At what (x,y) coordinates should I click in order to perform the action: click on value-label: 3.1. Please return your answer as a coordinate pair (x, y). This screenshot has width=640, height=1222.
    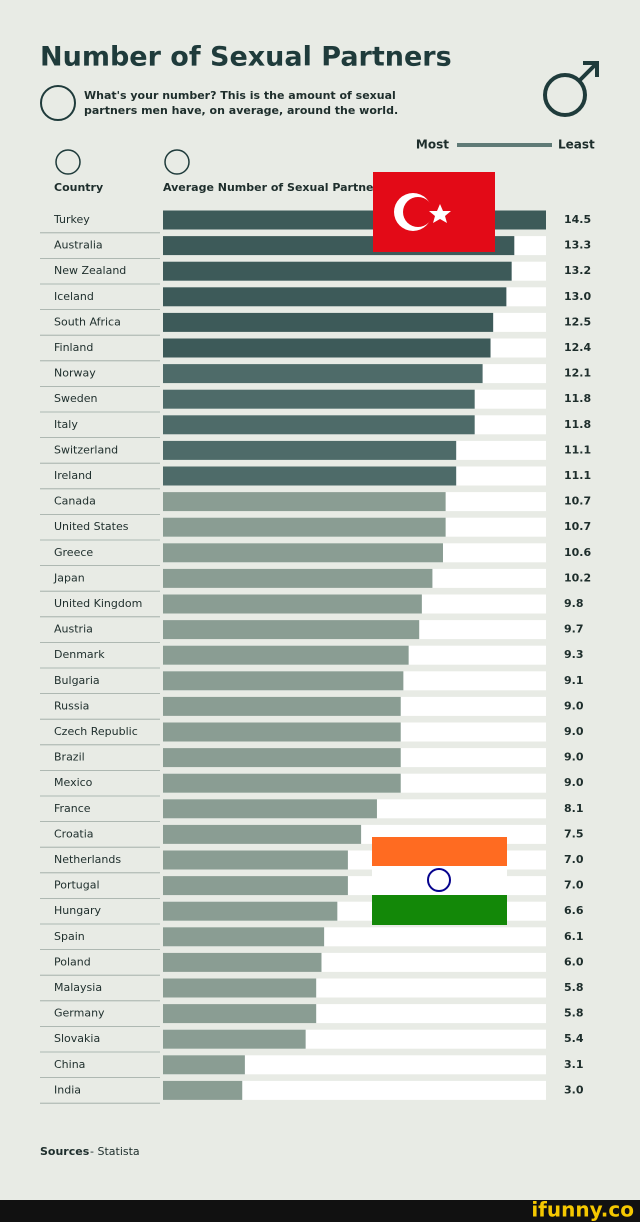
    Looking at the image, I should click on (574, 1064).